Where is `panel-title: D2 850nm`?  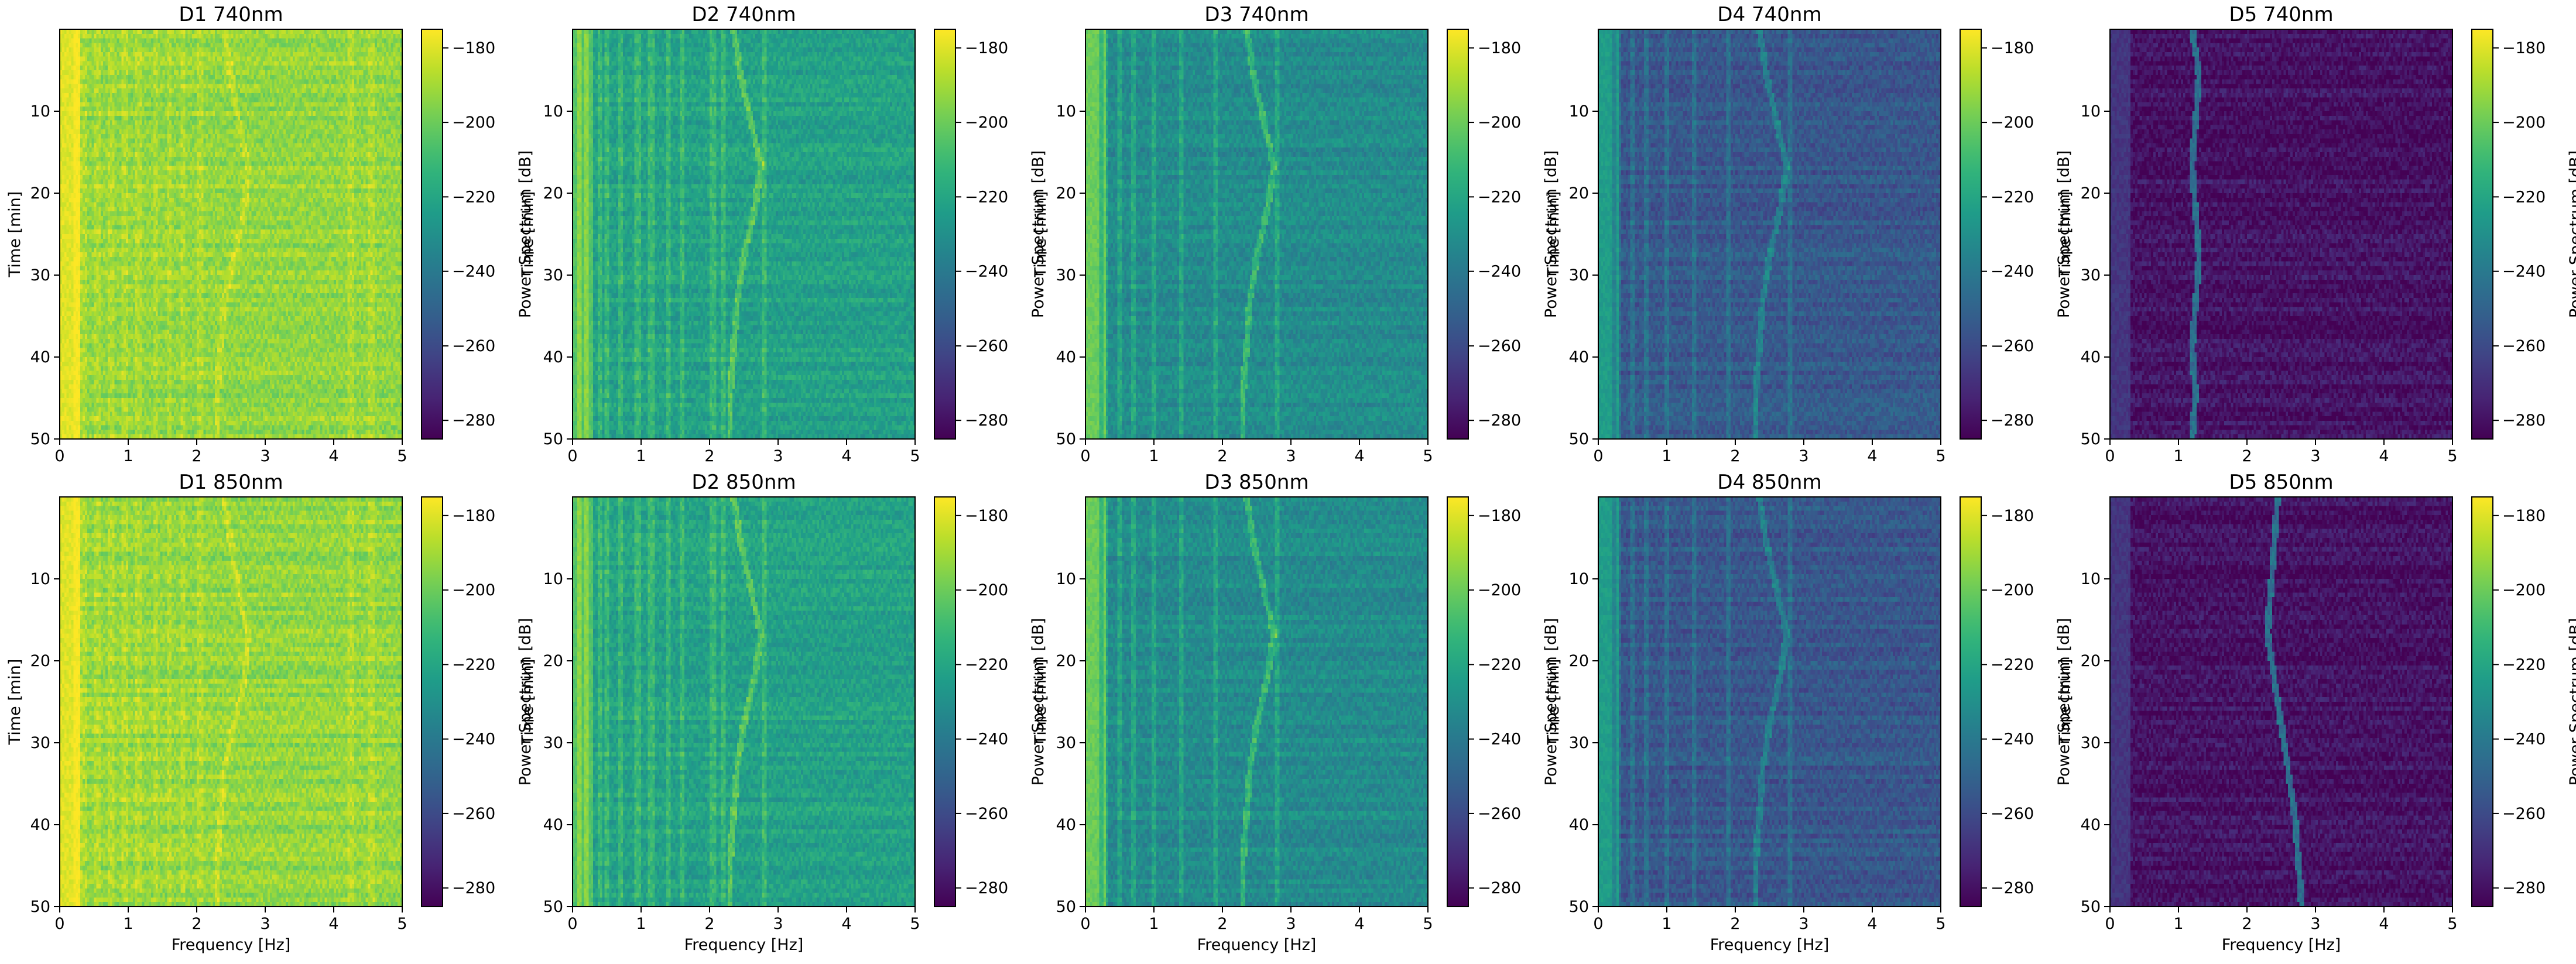
panel-title: D2 850nm is located at coordinates (743, 482).